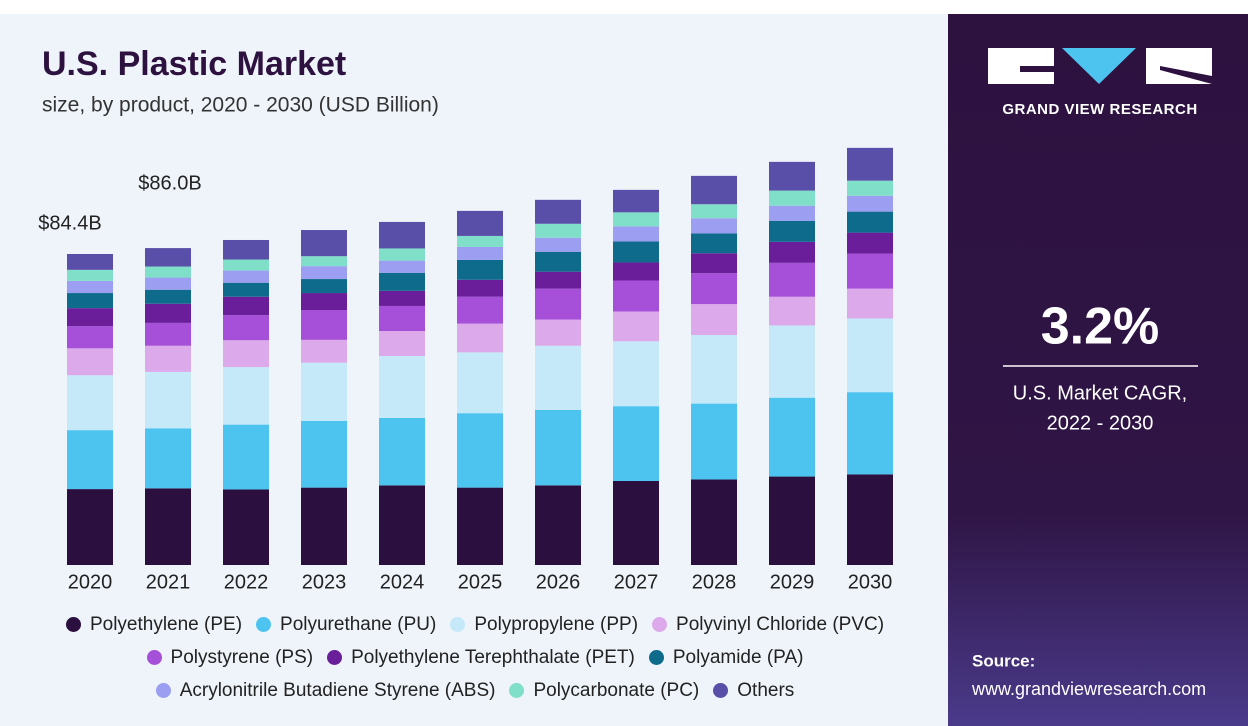  I want to click on x-tick-label: 2023, so click(324, 582).